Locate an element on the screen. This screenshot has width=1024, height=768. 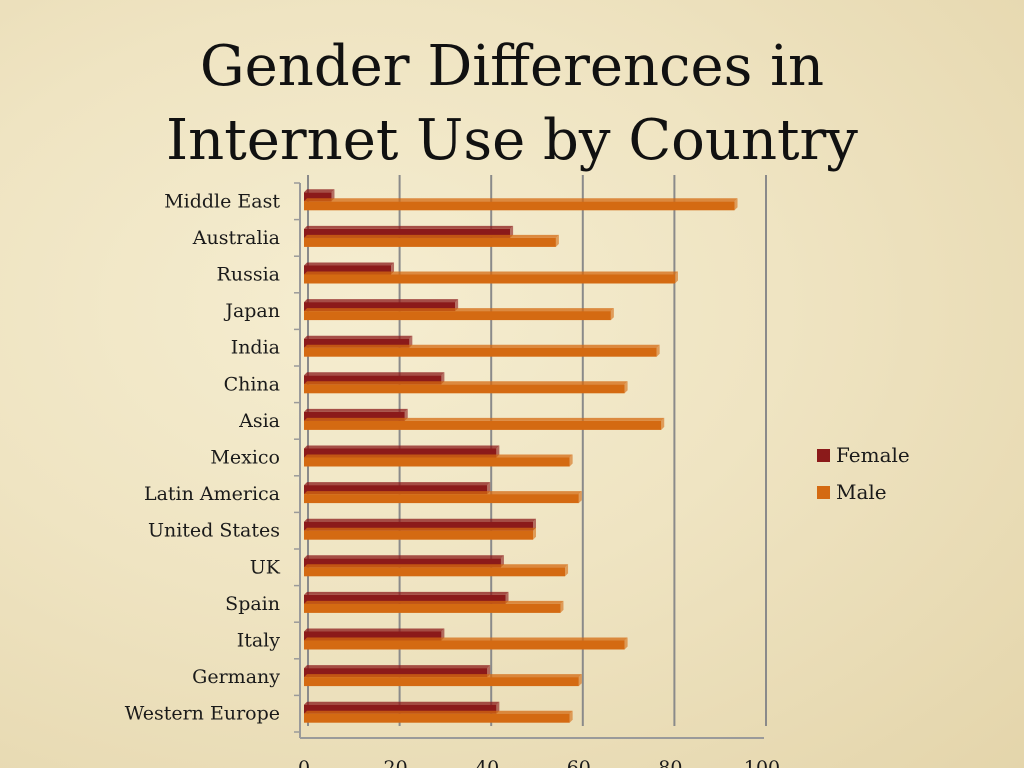
x-tick-label: 40 is located at coordinates (487, 762).